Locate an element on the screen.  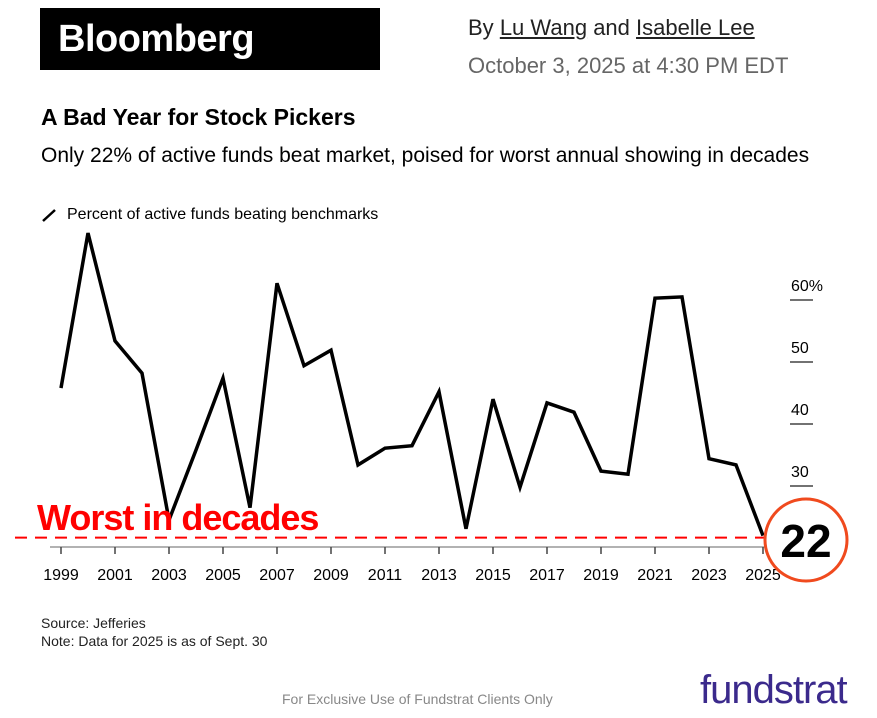
x-tick-label: 2013 is located at coordinates (439, 575).